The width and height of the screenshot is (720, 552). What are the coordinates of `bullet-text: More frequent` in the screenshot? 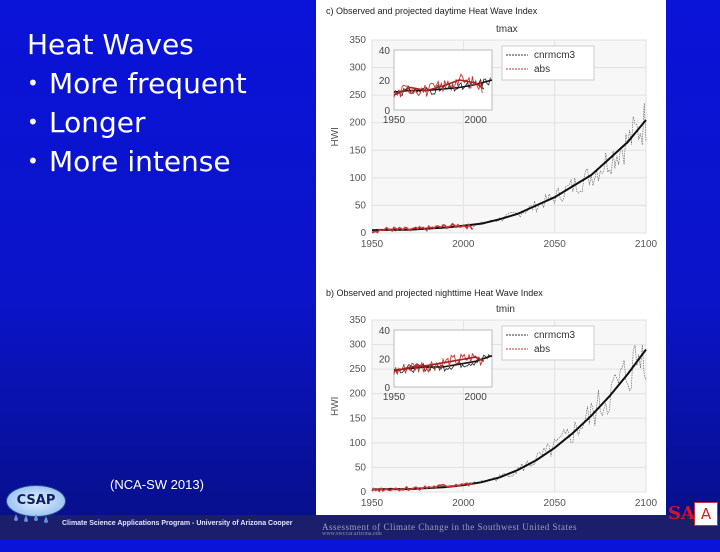 It's located at (148, 83).